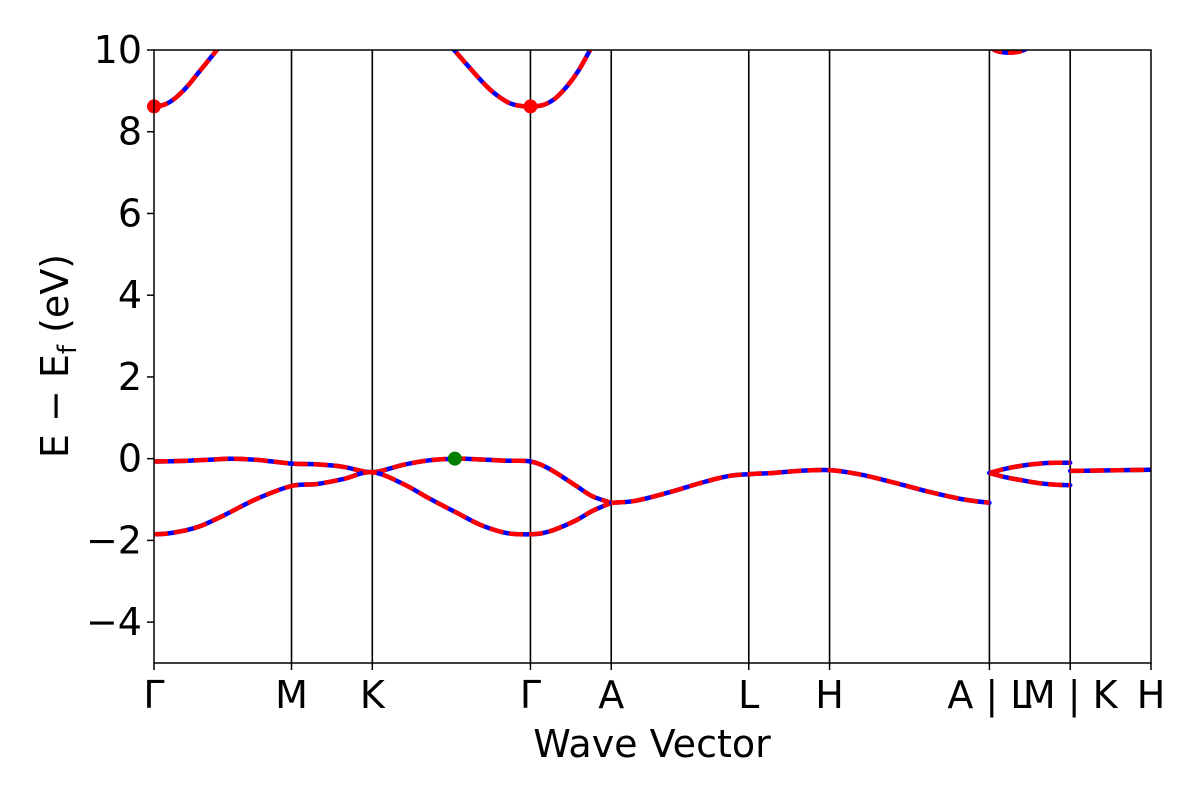 This screenshot has width=1200, height=800. What do you see at coordinates (611, 695) in the screenshot?
I see `x-tick-label: A` at bounding box center [611, 695].